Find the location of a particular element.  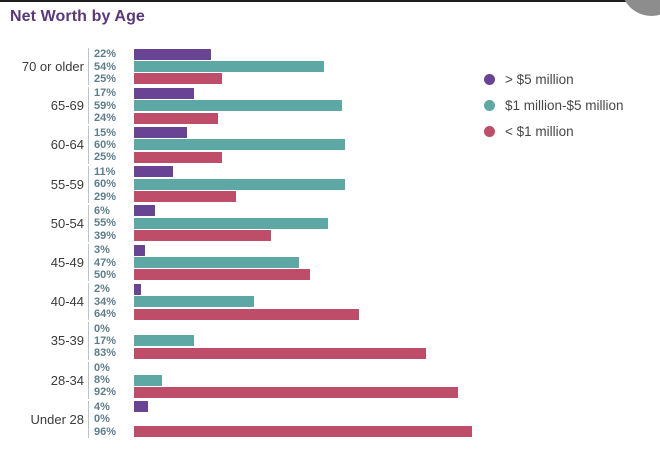

percent-value-label: 2% is located at coordinates (102, 289).